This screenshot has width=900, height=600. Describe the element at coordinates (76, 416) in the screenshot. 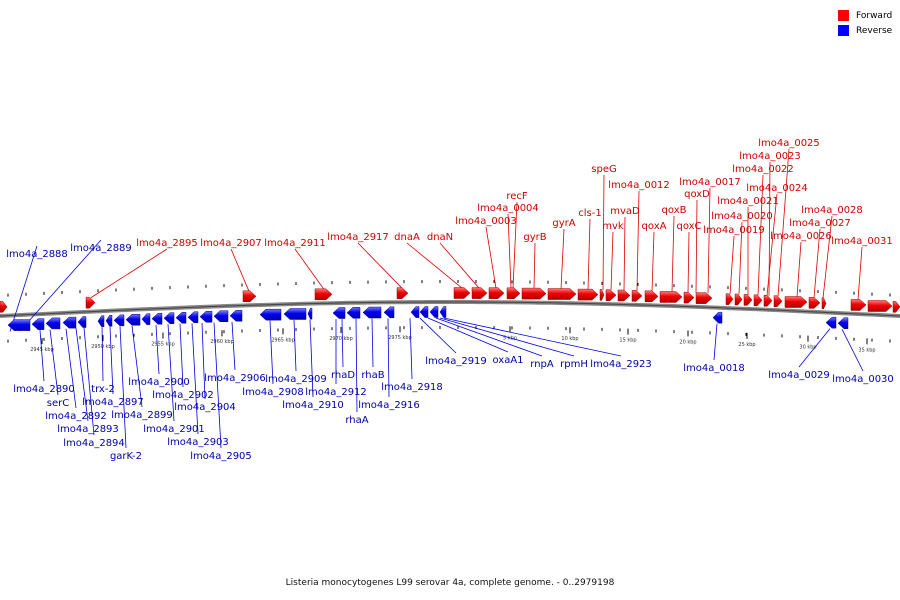

I see `label-lmo4a-2892: lmo4a_2892` at that location.